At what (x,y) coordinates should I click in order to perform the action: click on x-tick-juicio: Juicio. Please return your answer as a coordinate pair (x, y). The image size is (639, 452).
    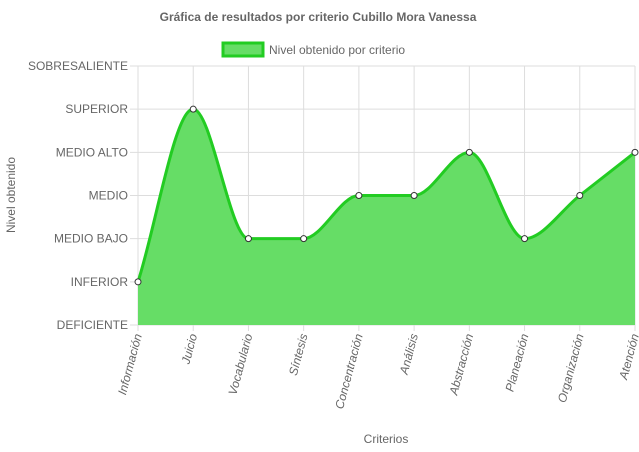
    Looking at the image, I should click on (189, 349).